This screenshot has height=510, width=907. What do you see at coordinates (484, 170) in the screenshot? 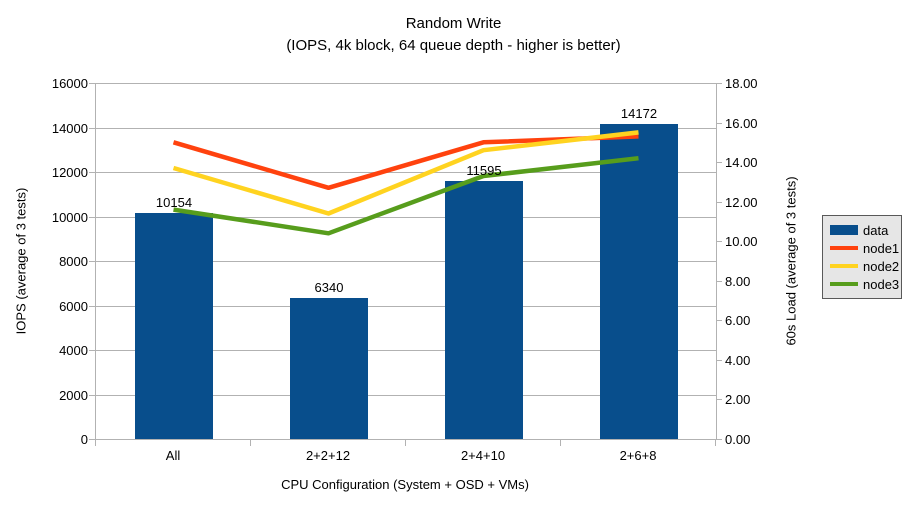
I see `bar-value-label: 11595` at bounding box center [484, 170].